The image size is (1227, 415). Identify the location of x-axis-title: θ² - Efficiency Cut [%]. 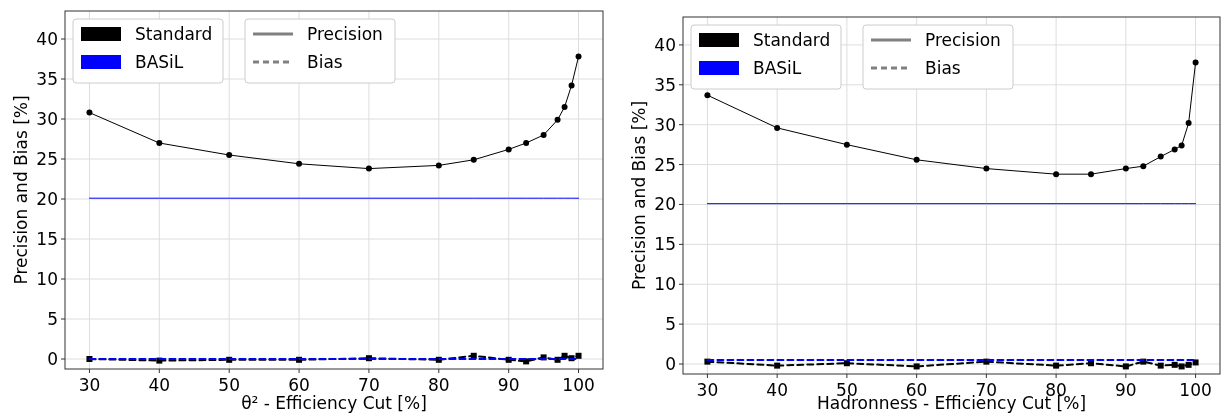
(334, 403).